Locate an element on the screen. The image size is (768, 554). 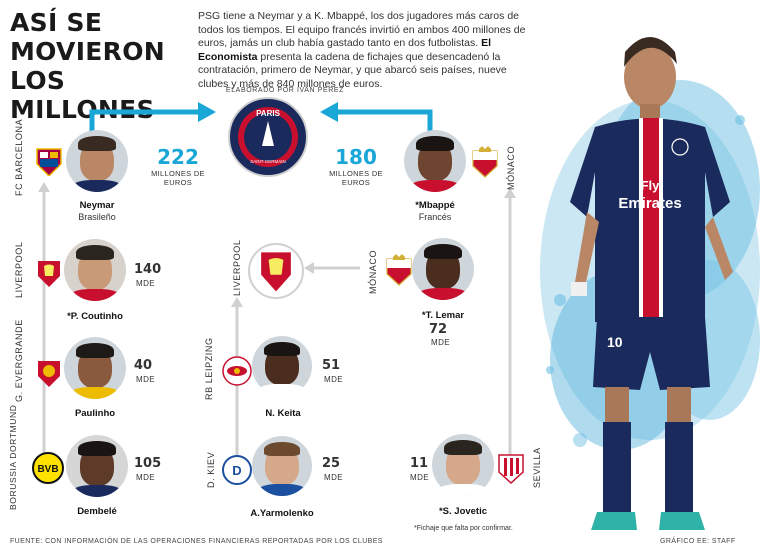
dortmund-crest-icon: BVB is located at coordinates (48, 468).